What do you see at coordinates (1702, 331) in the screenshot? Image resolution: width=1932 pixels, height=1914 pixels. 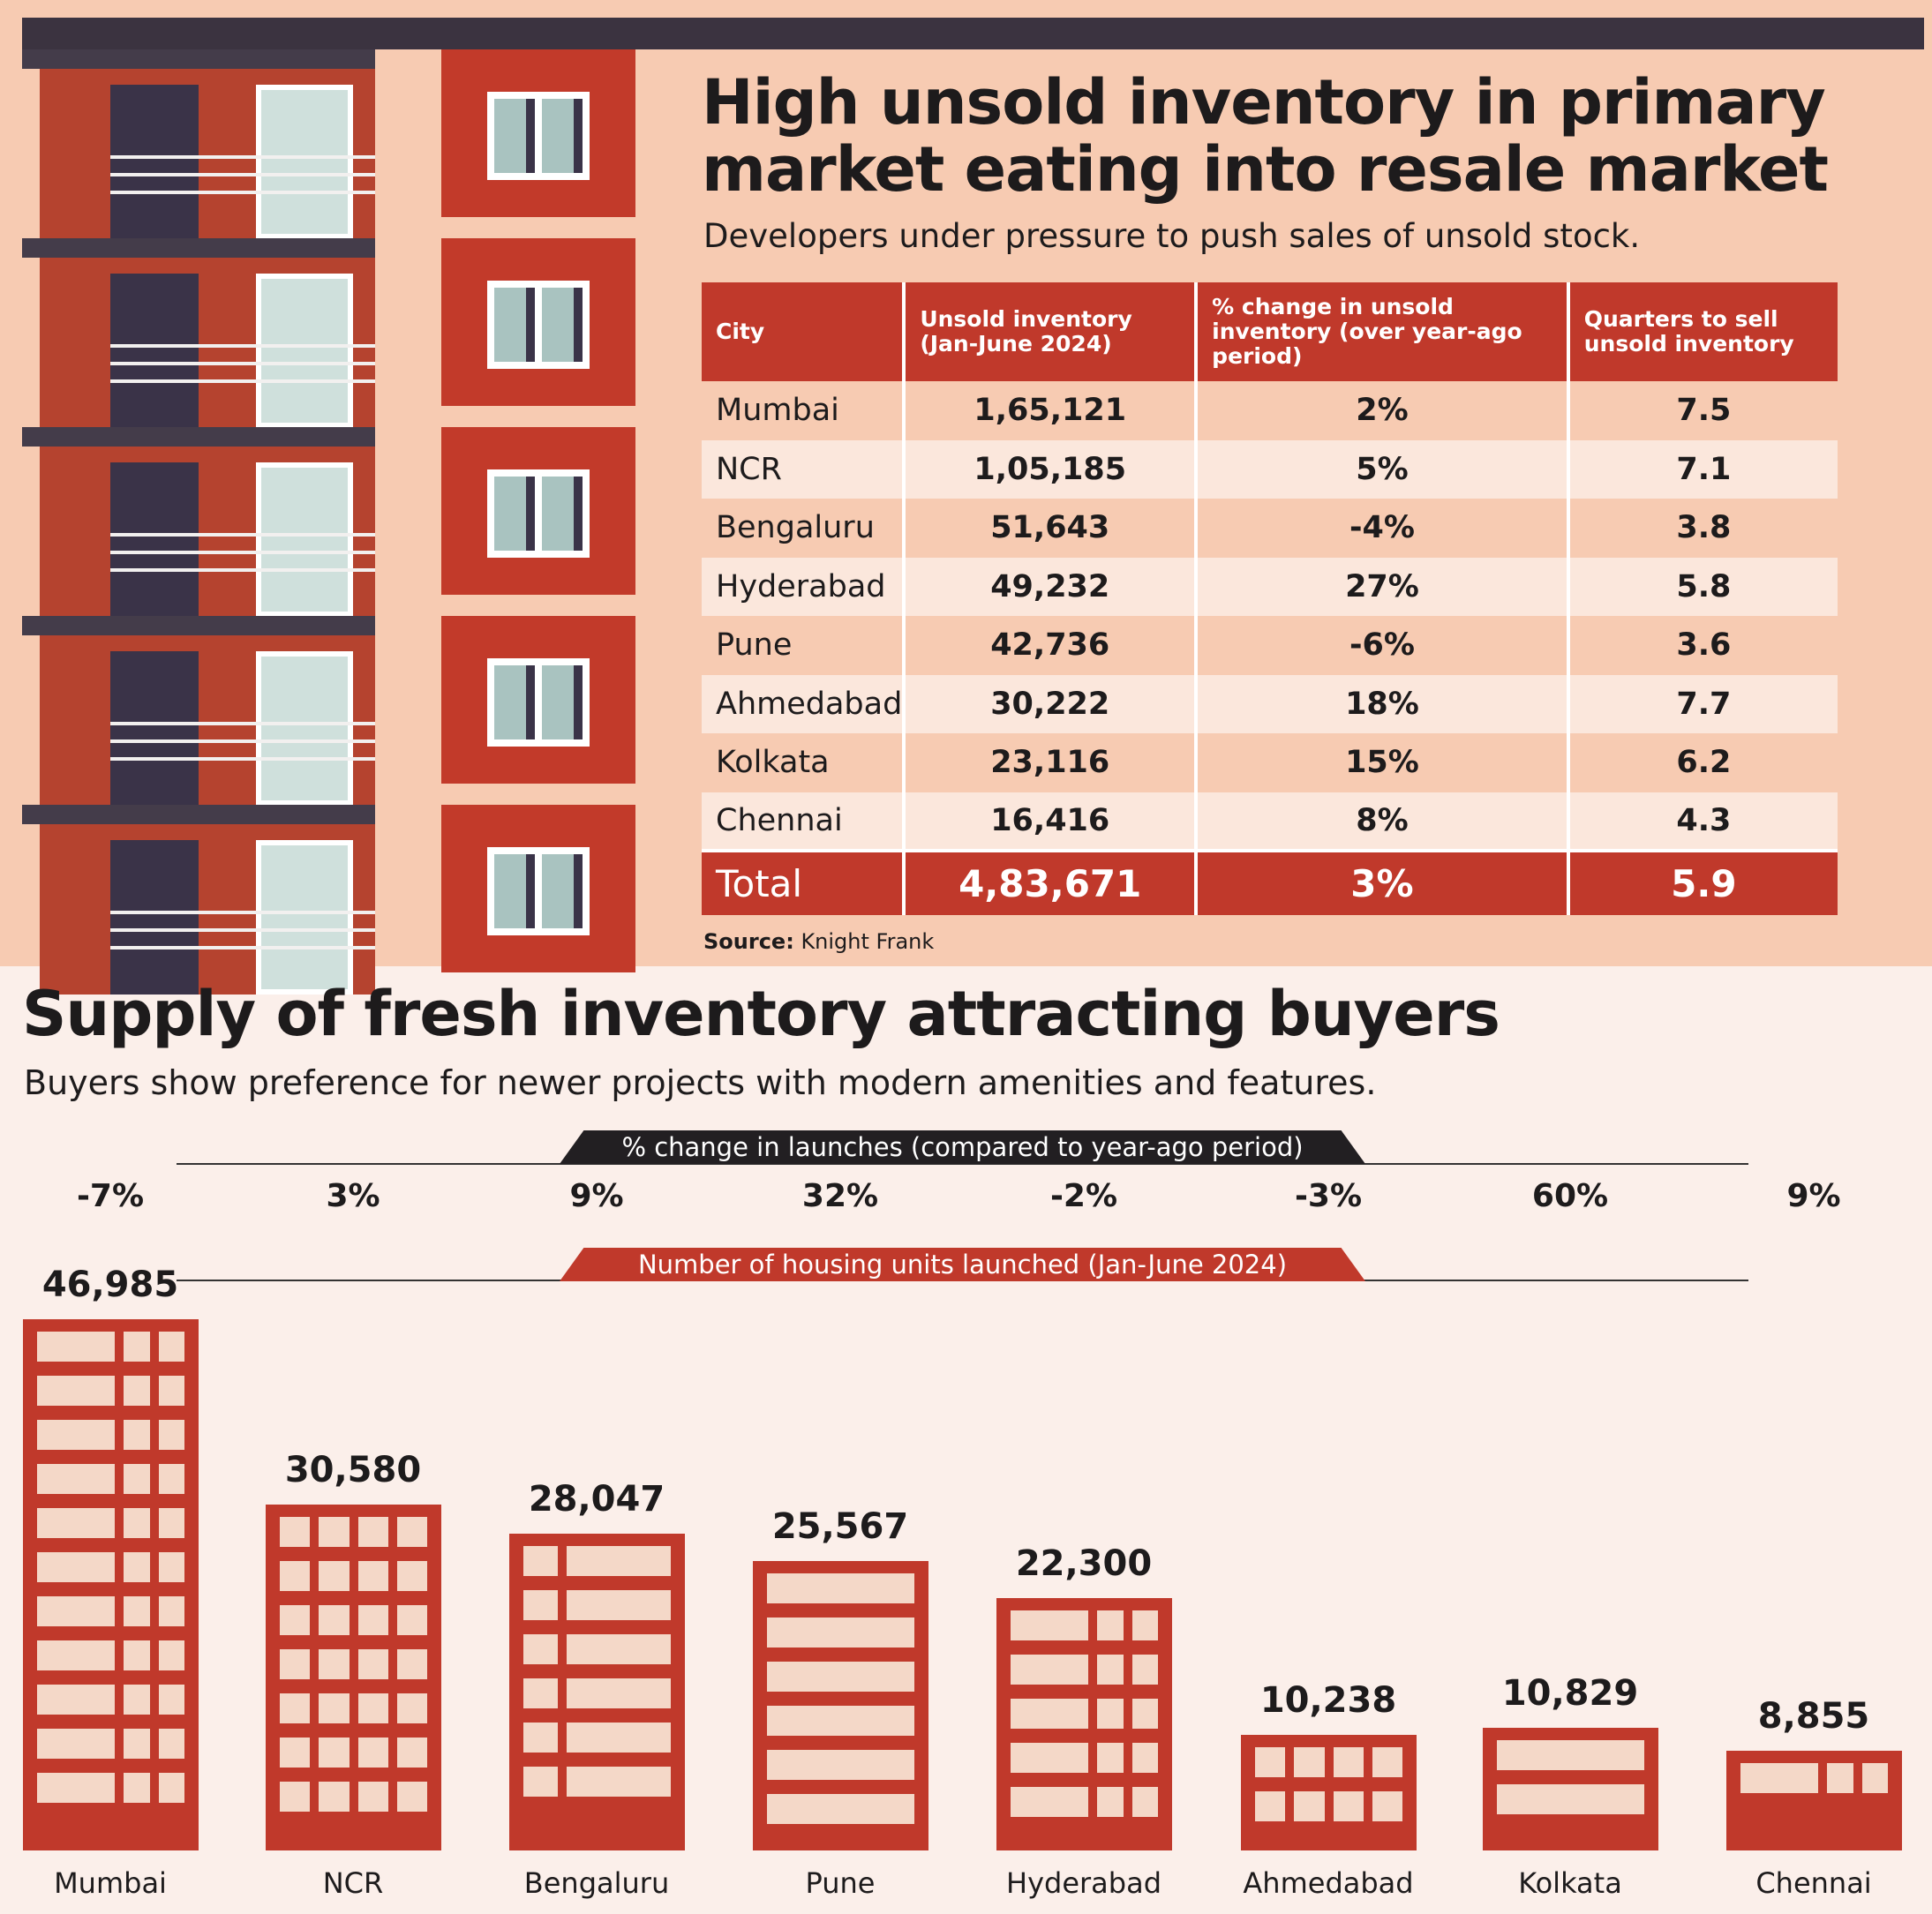 I see `column-header: Quarters to sell unsold inventory` at bounding box center [1702, 331].